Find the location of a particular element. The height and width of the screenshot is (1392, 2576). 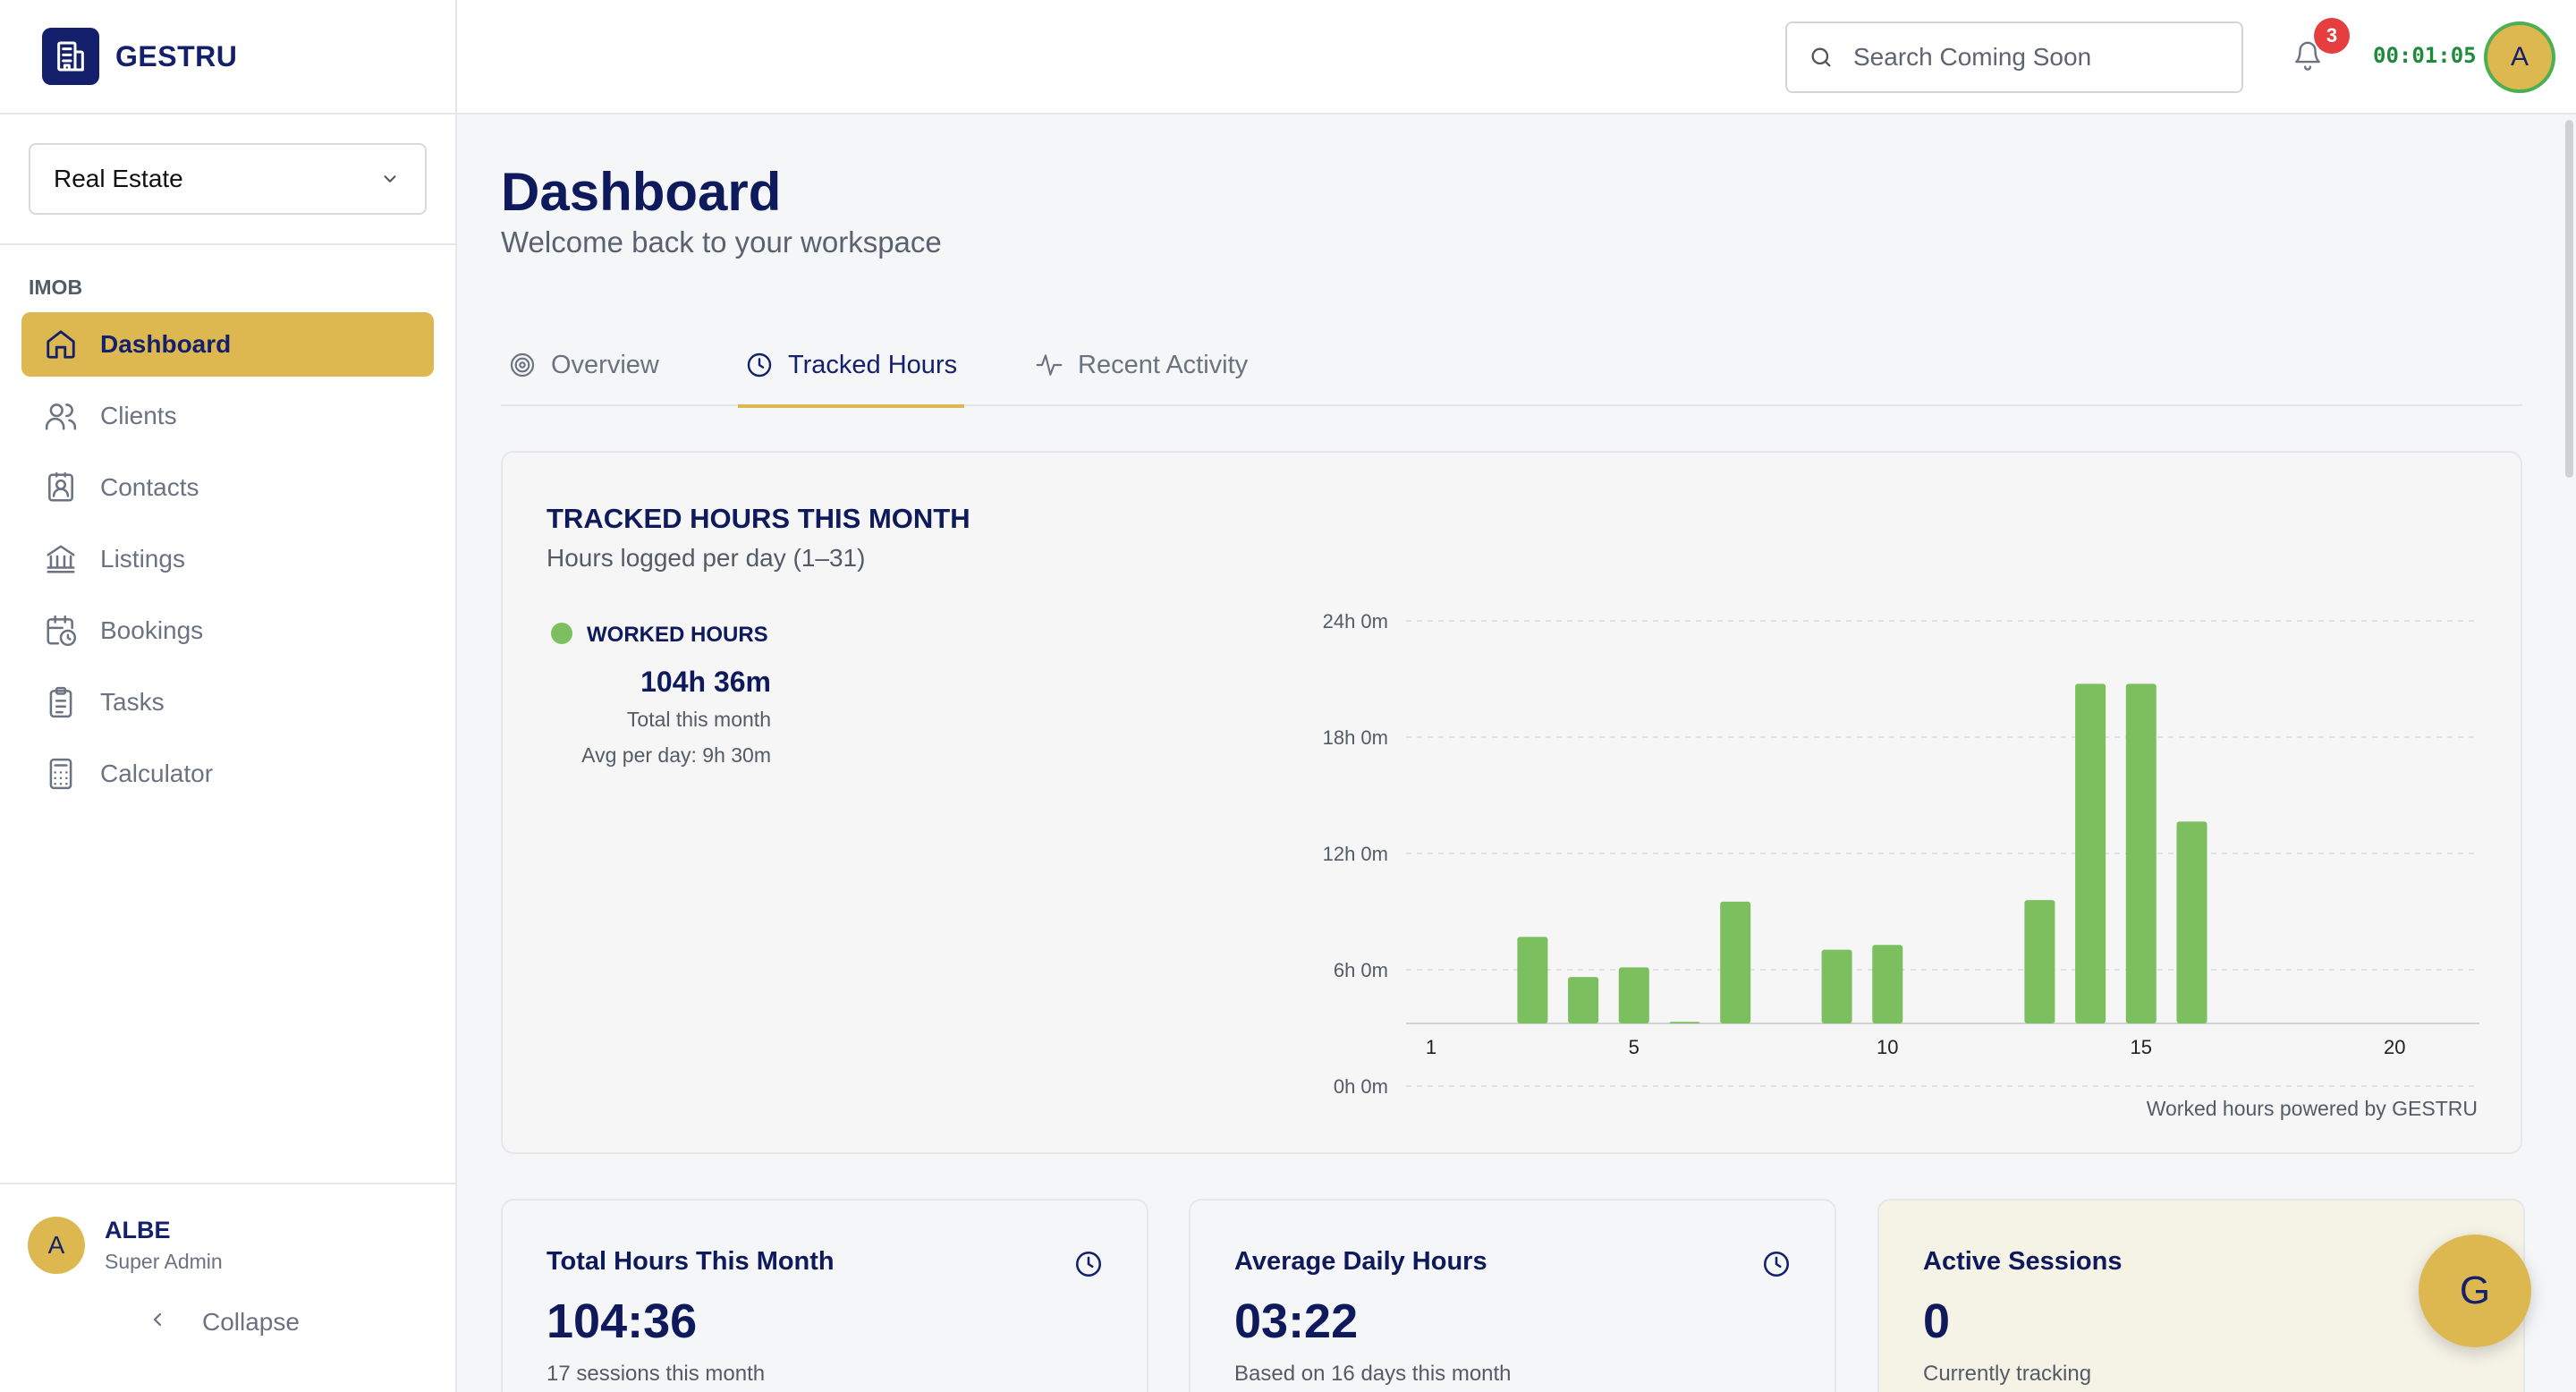

collapse-button: Collapse is located at coordinates (223, 1322).